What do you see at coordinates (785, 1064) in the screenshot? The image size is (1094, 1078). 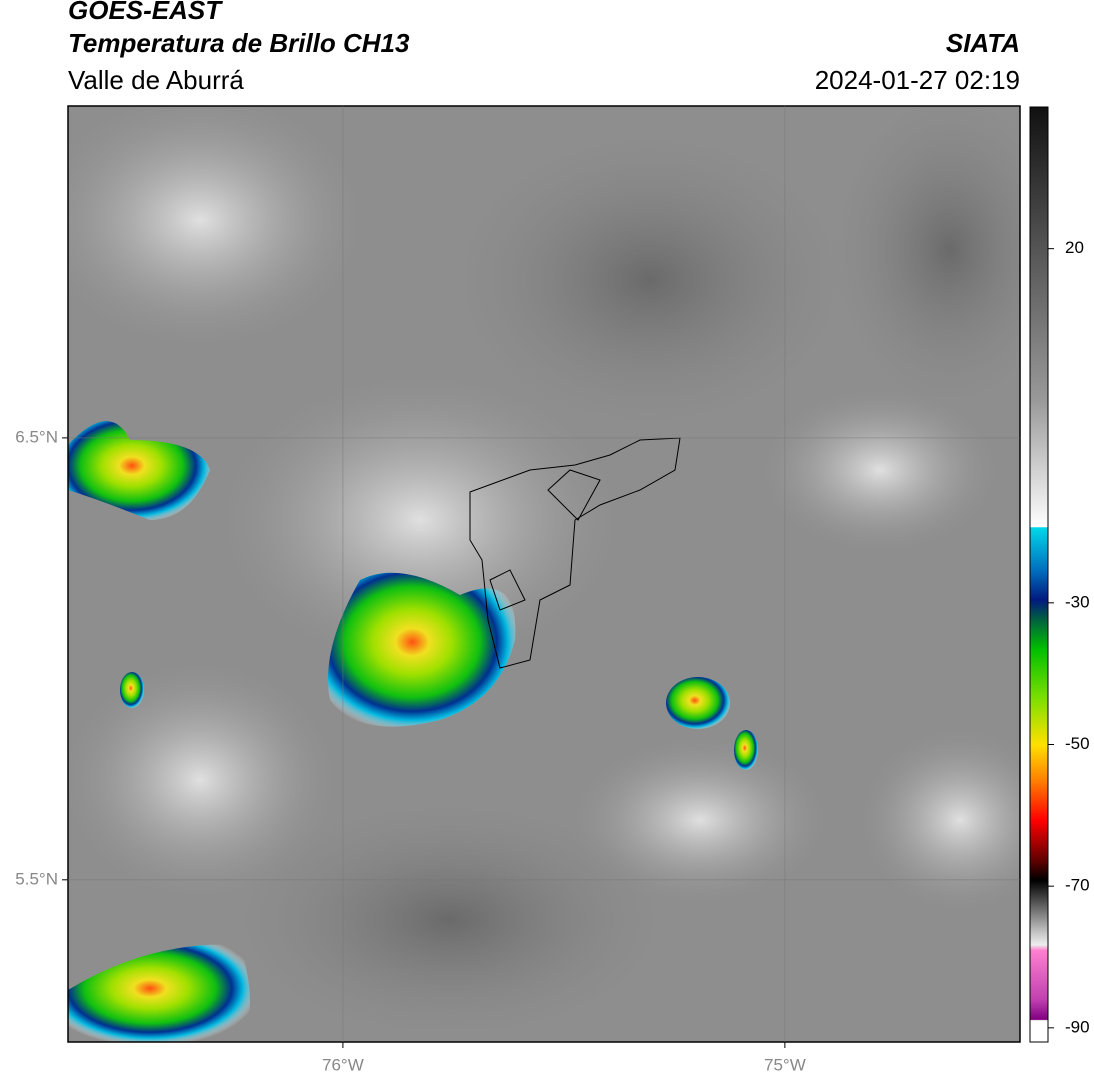 I see `x-tick-label: 75°W` at bounding box center [785, 1064].